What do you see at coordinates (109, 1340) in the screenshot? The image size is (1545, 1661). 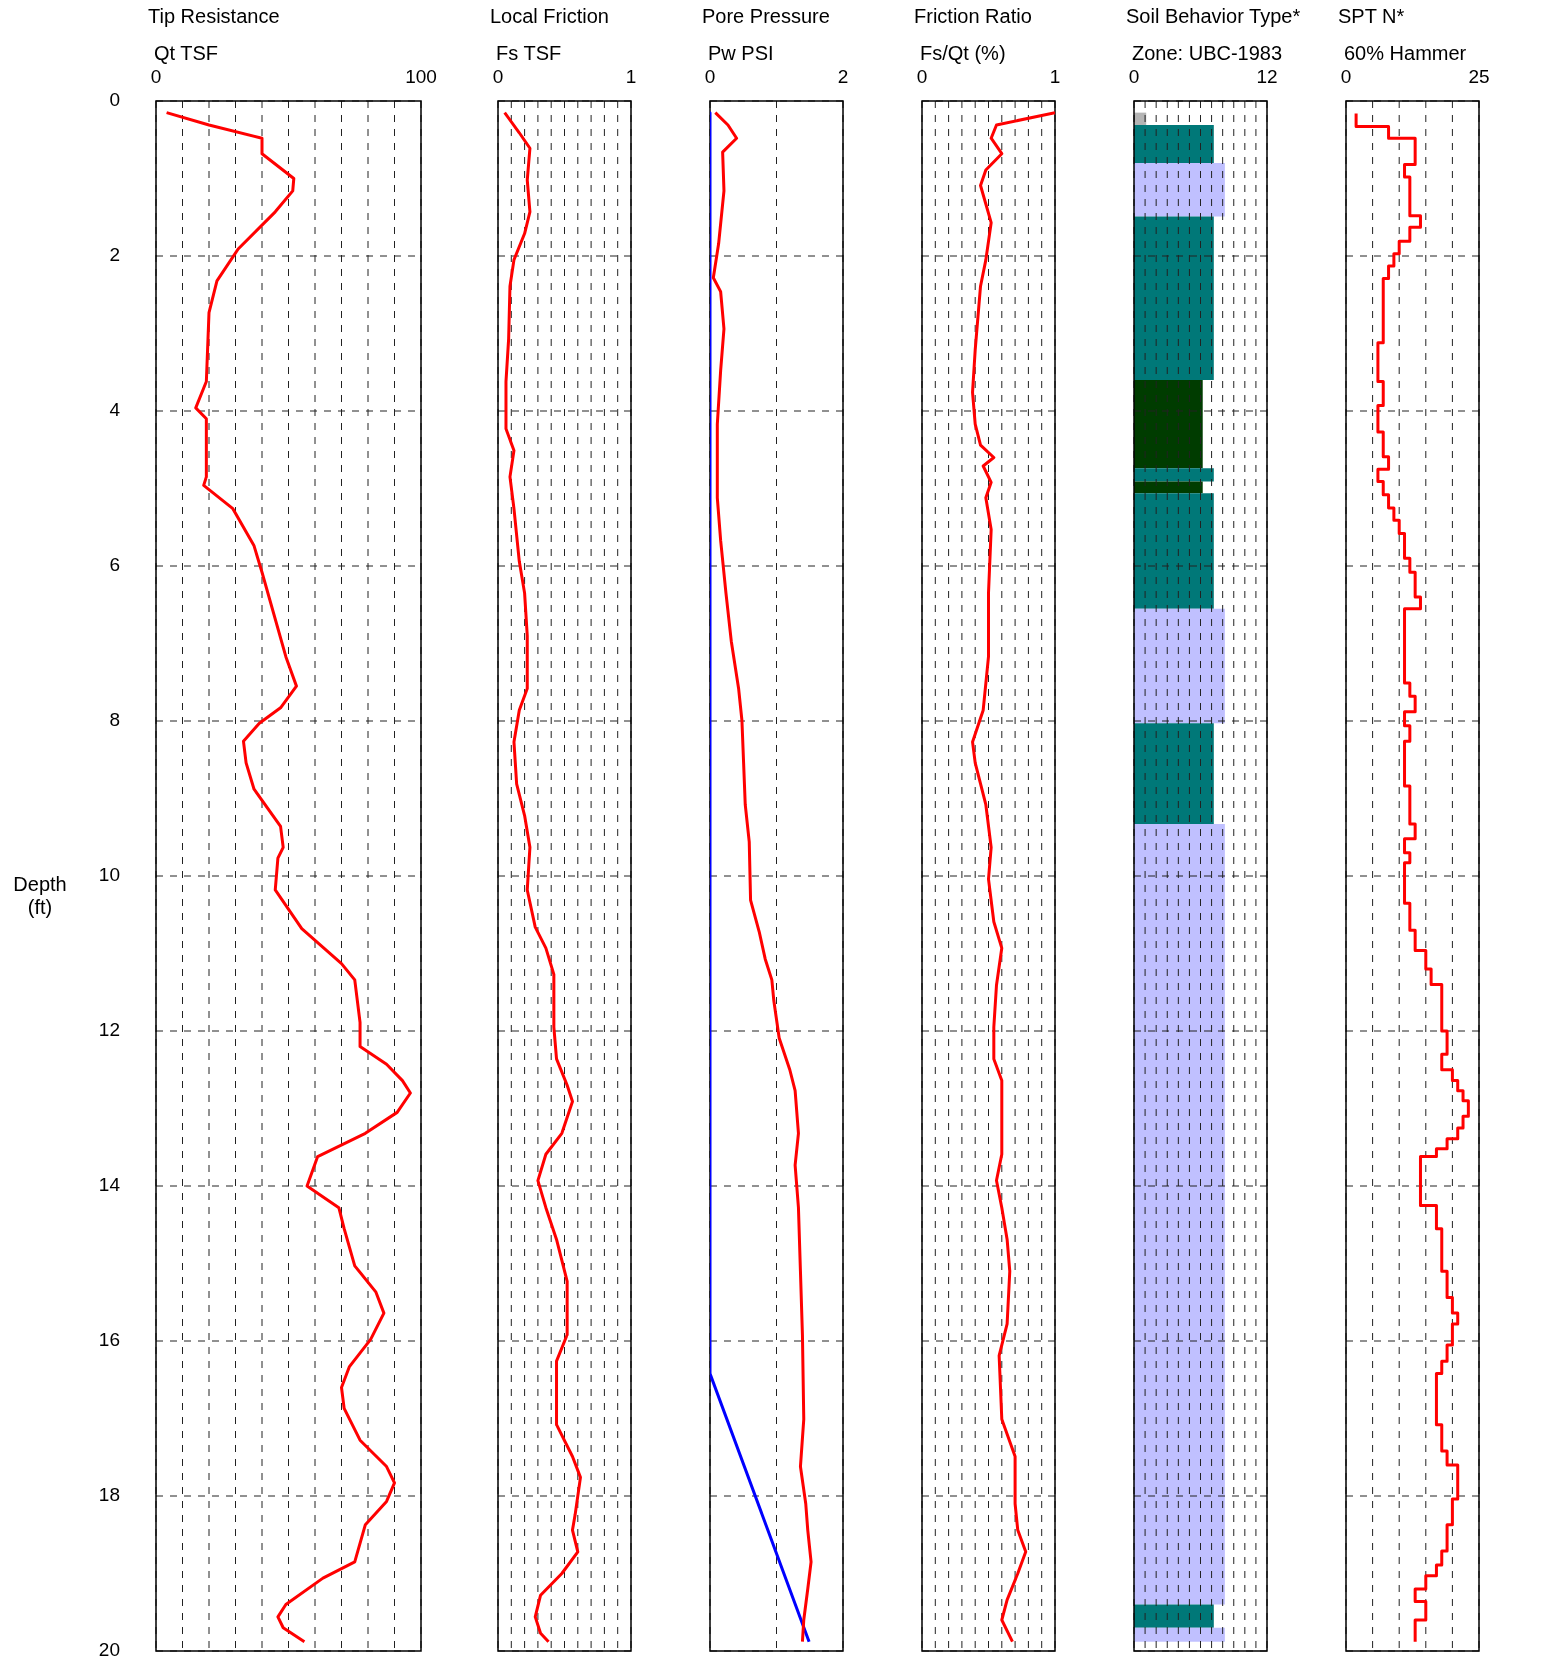 I see `y-tick-label: 16` at bounding box center [109, 1340].